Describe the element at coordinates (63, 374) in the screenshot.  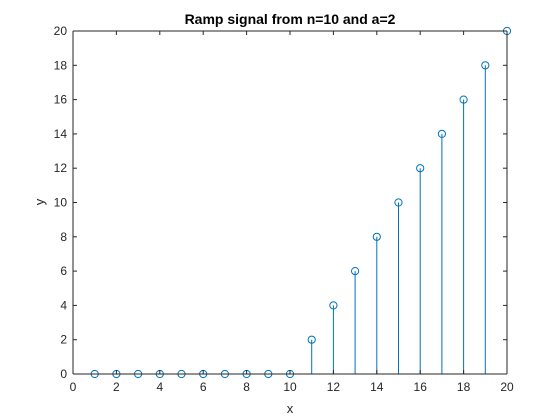
I see `y-tick-label: 0` at that location.